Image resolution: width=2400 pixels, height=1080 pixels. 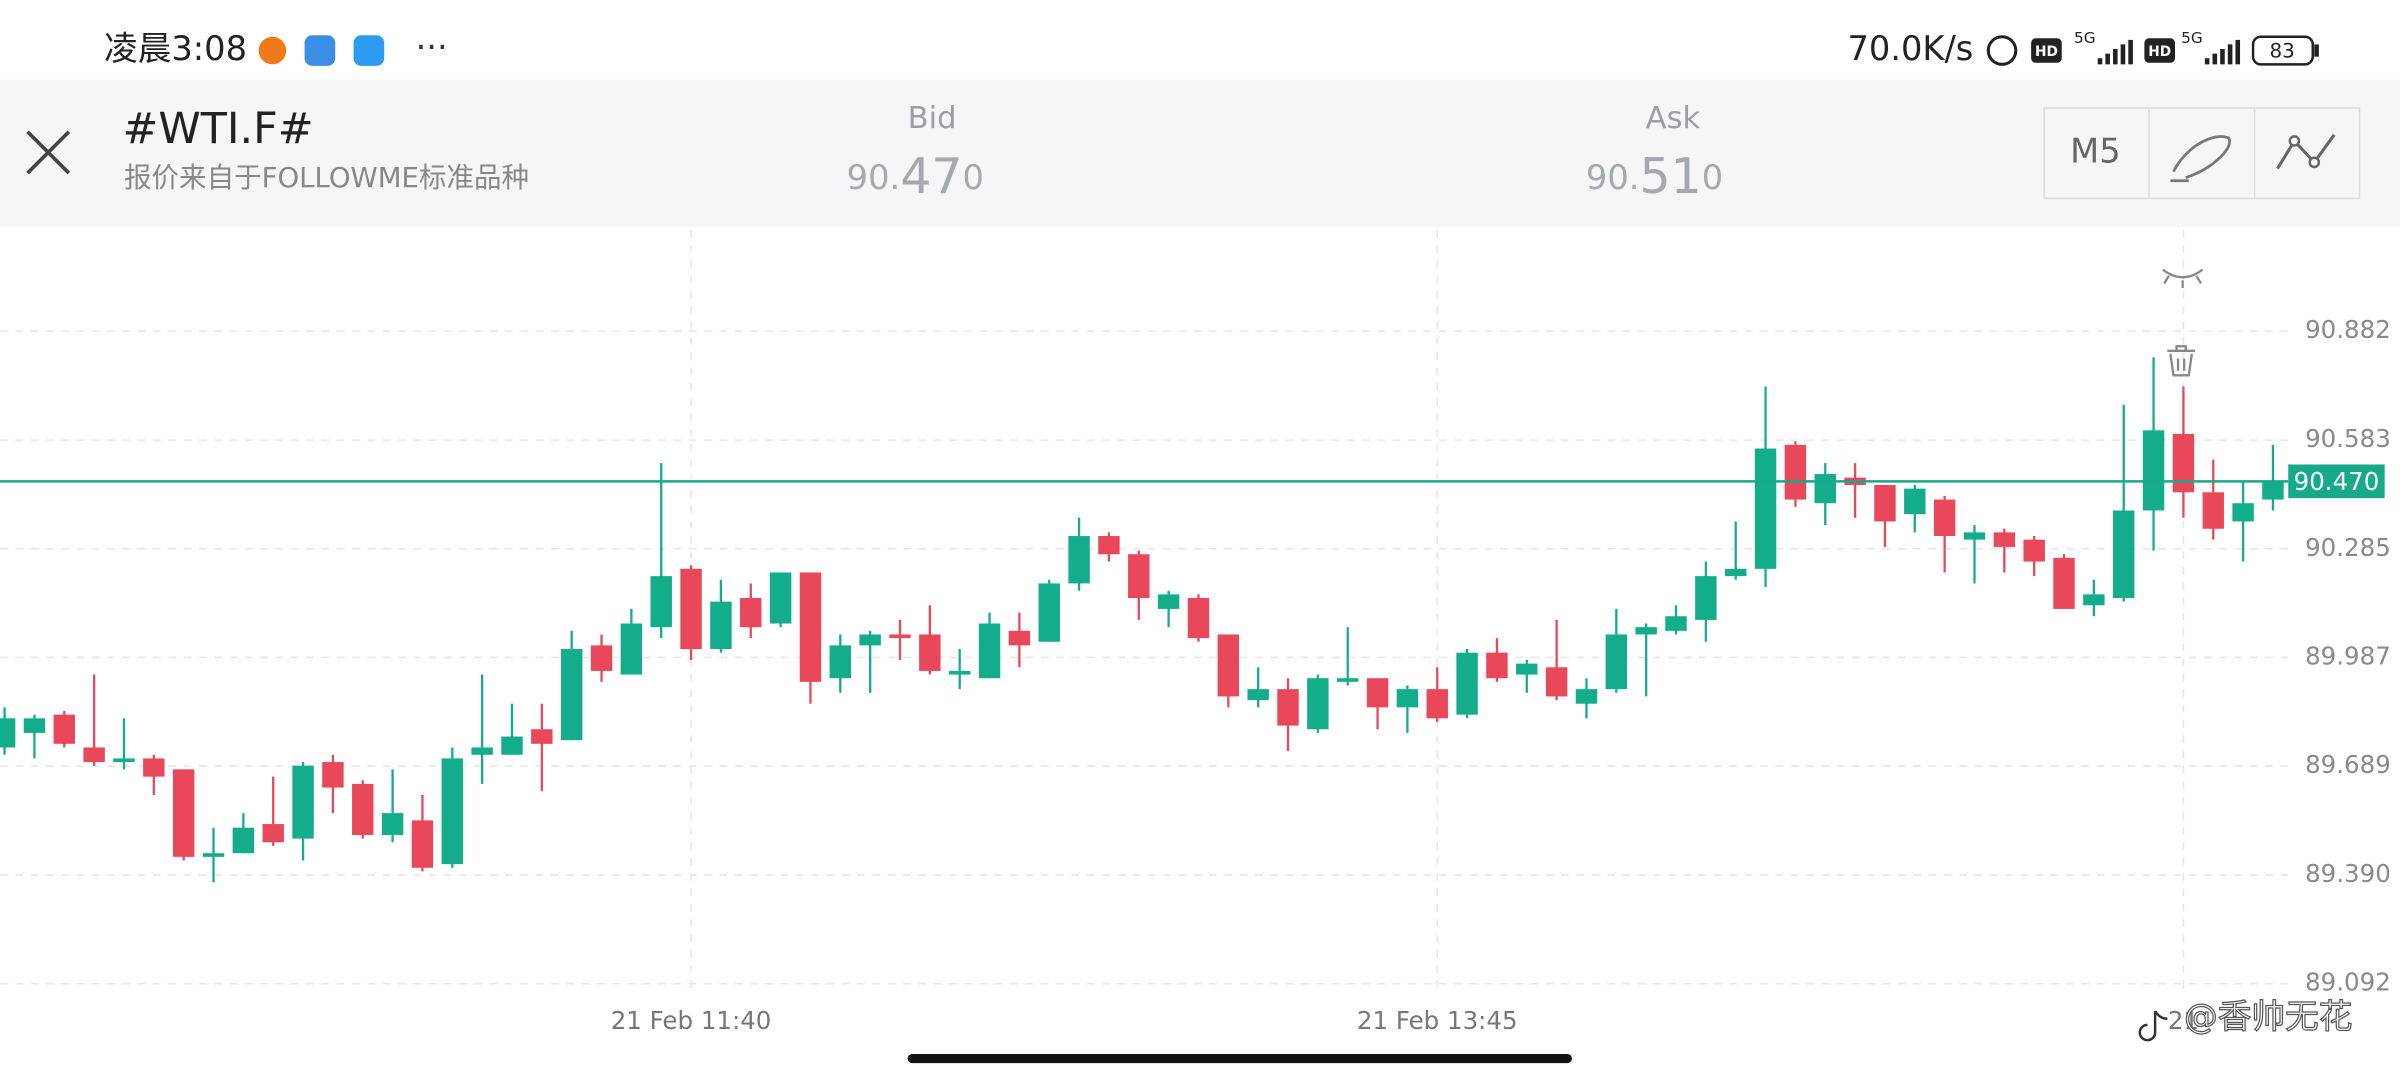 I want to click on bid-price: 90.470, so click(x=915, y=176).